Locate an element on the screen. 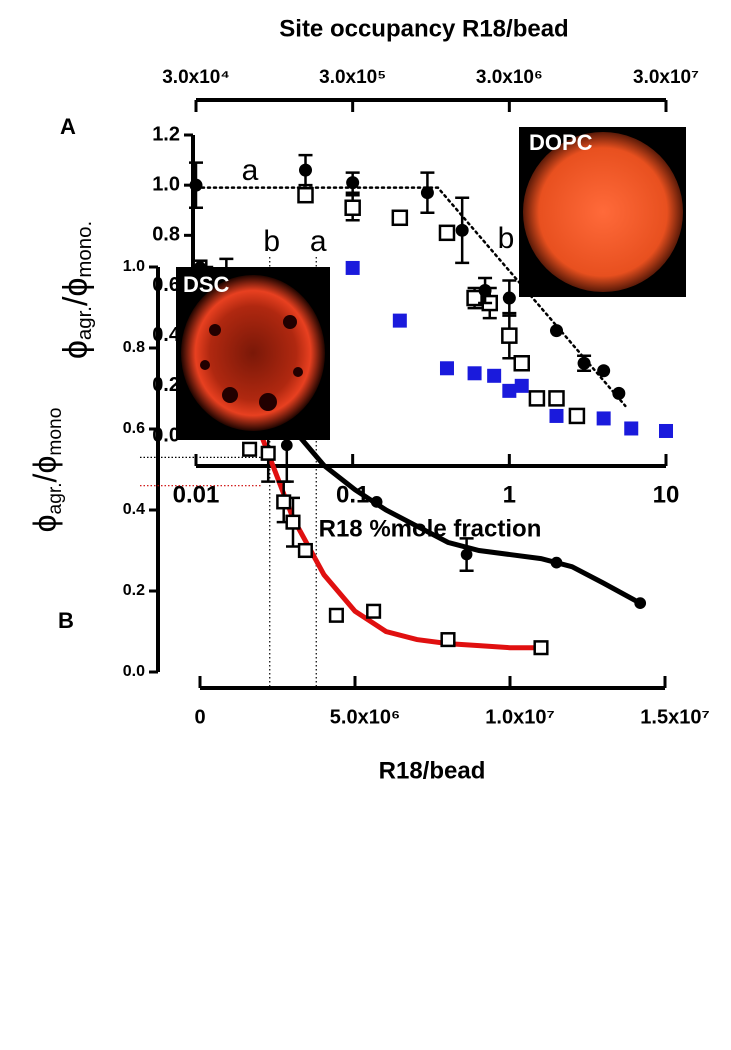 The height and width of the screenshot is (1050, 731). x-tick-label: 10 is located at coordinates (666, 494).